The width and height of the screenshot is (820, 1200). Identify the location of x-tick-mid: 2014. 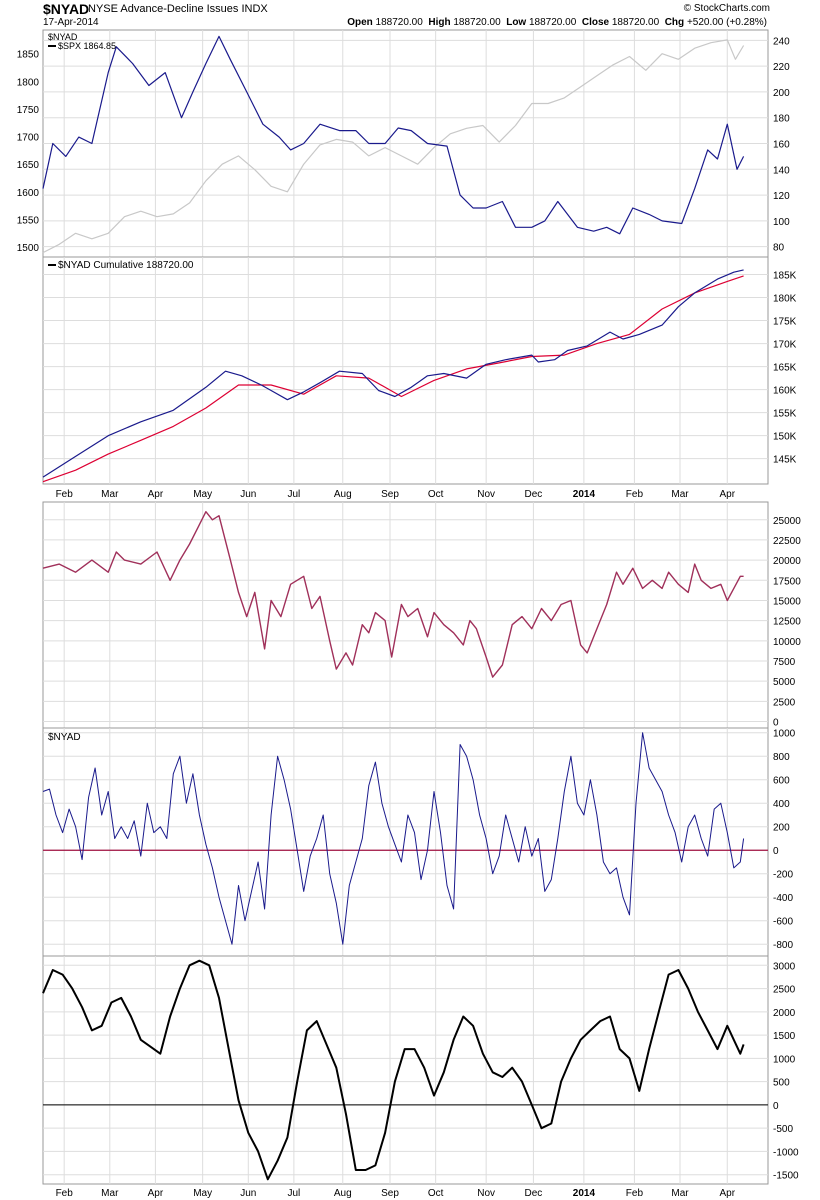
(584, 494).